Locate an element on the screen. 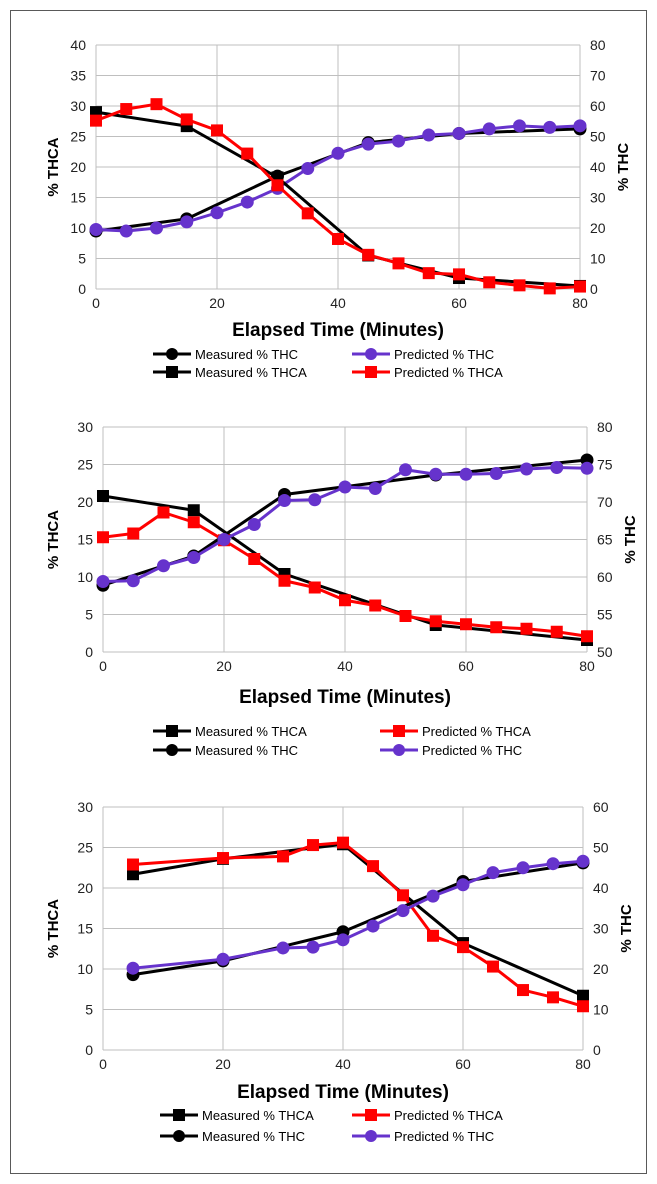  y-tick-label: 15 is located at coordinates (78, 198).